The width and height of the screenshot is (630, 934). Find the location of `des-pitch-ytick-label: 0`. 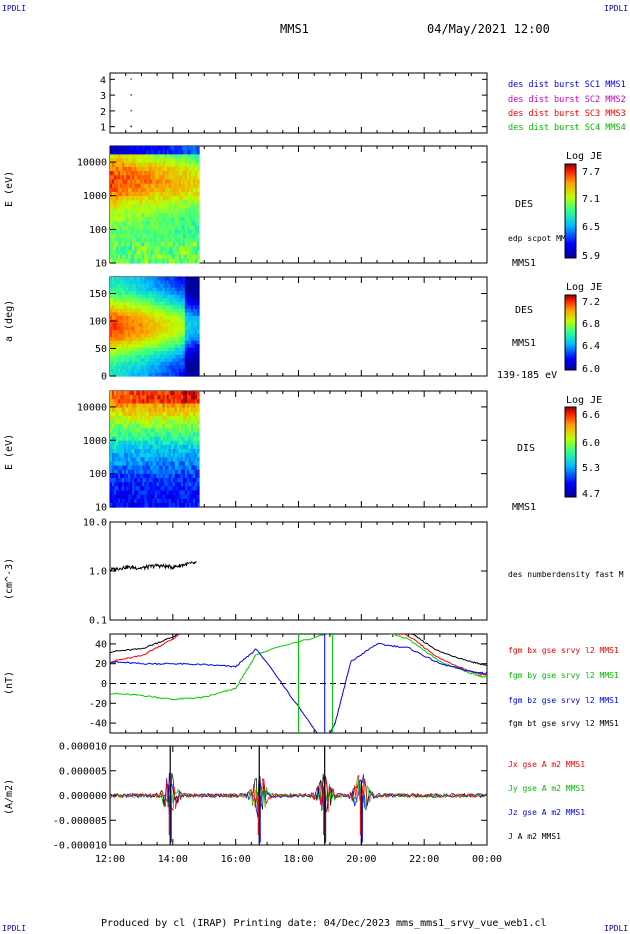

des-pitch-ytick-label: 0 is located at coordinates (104, 377).